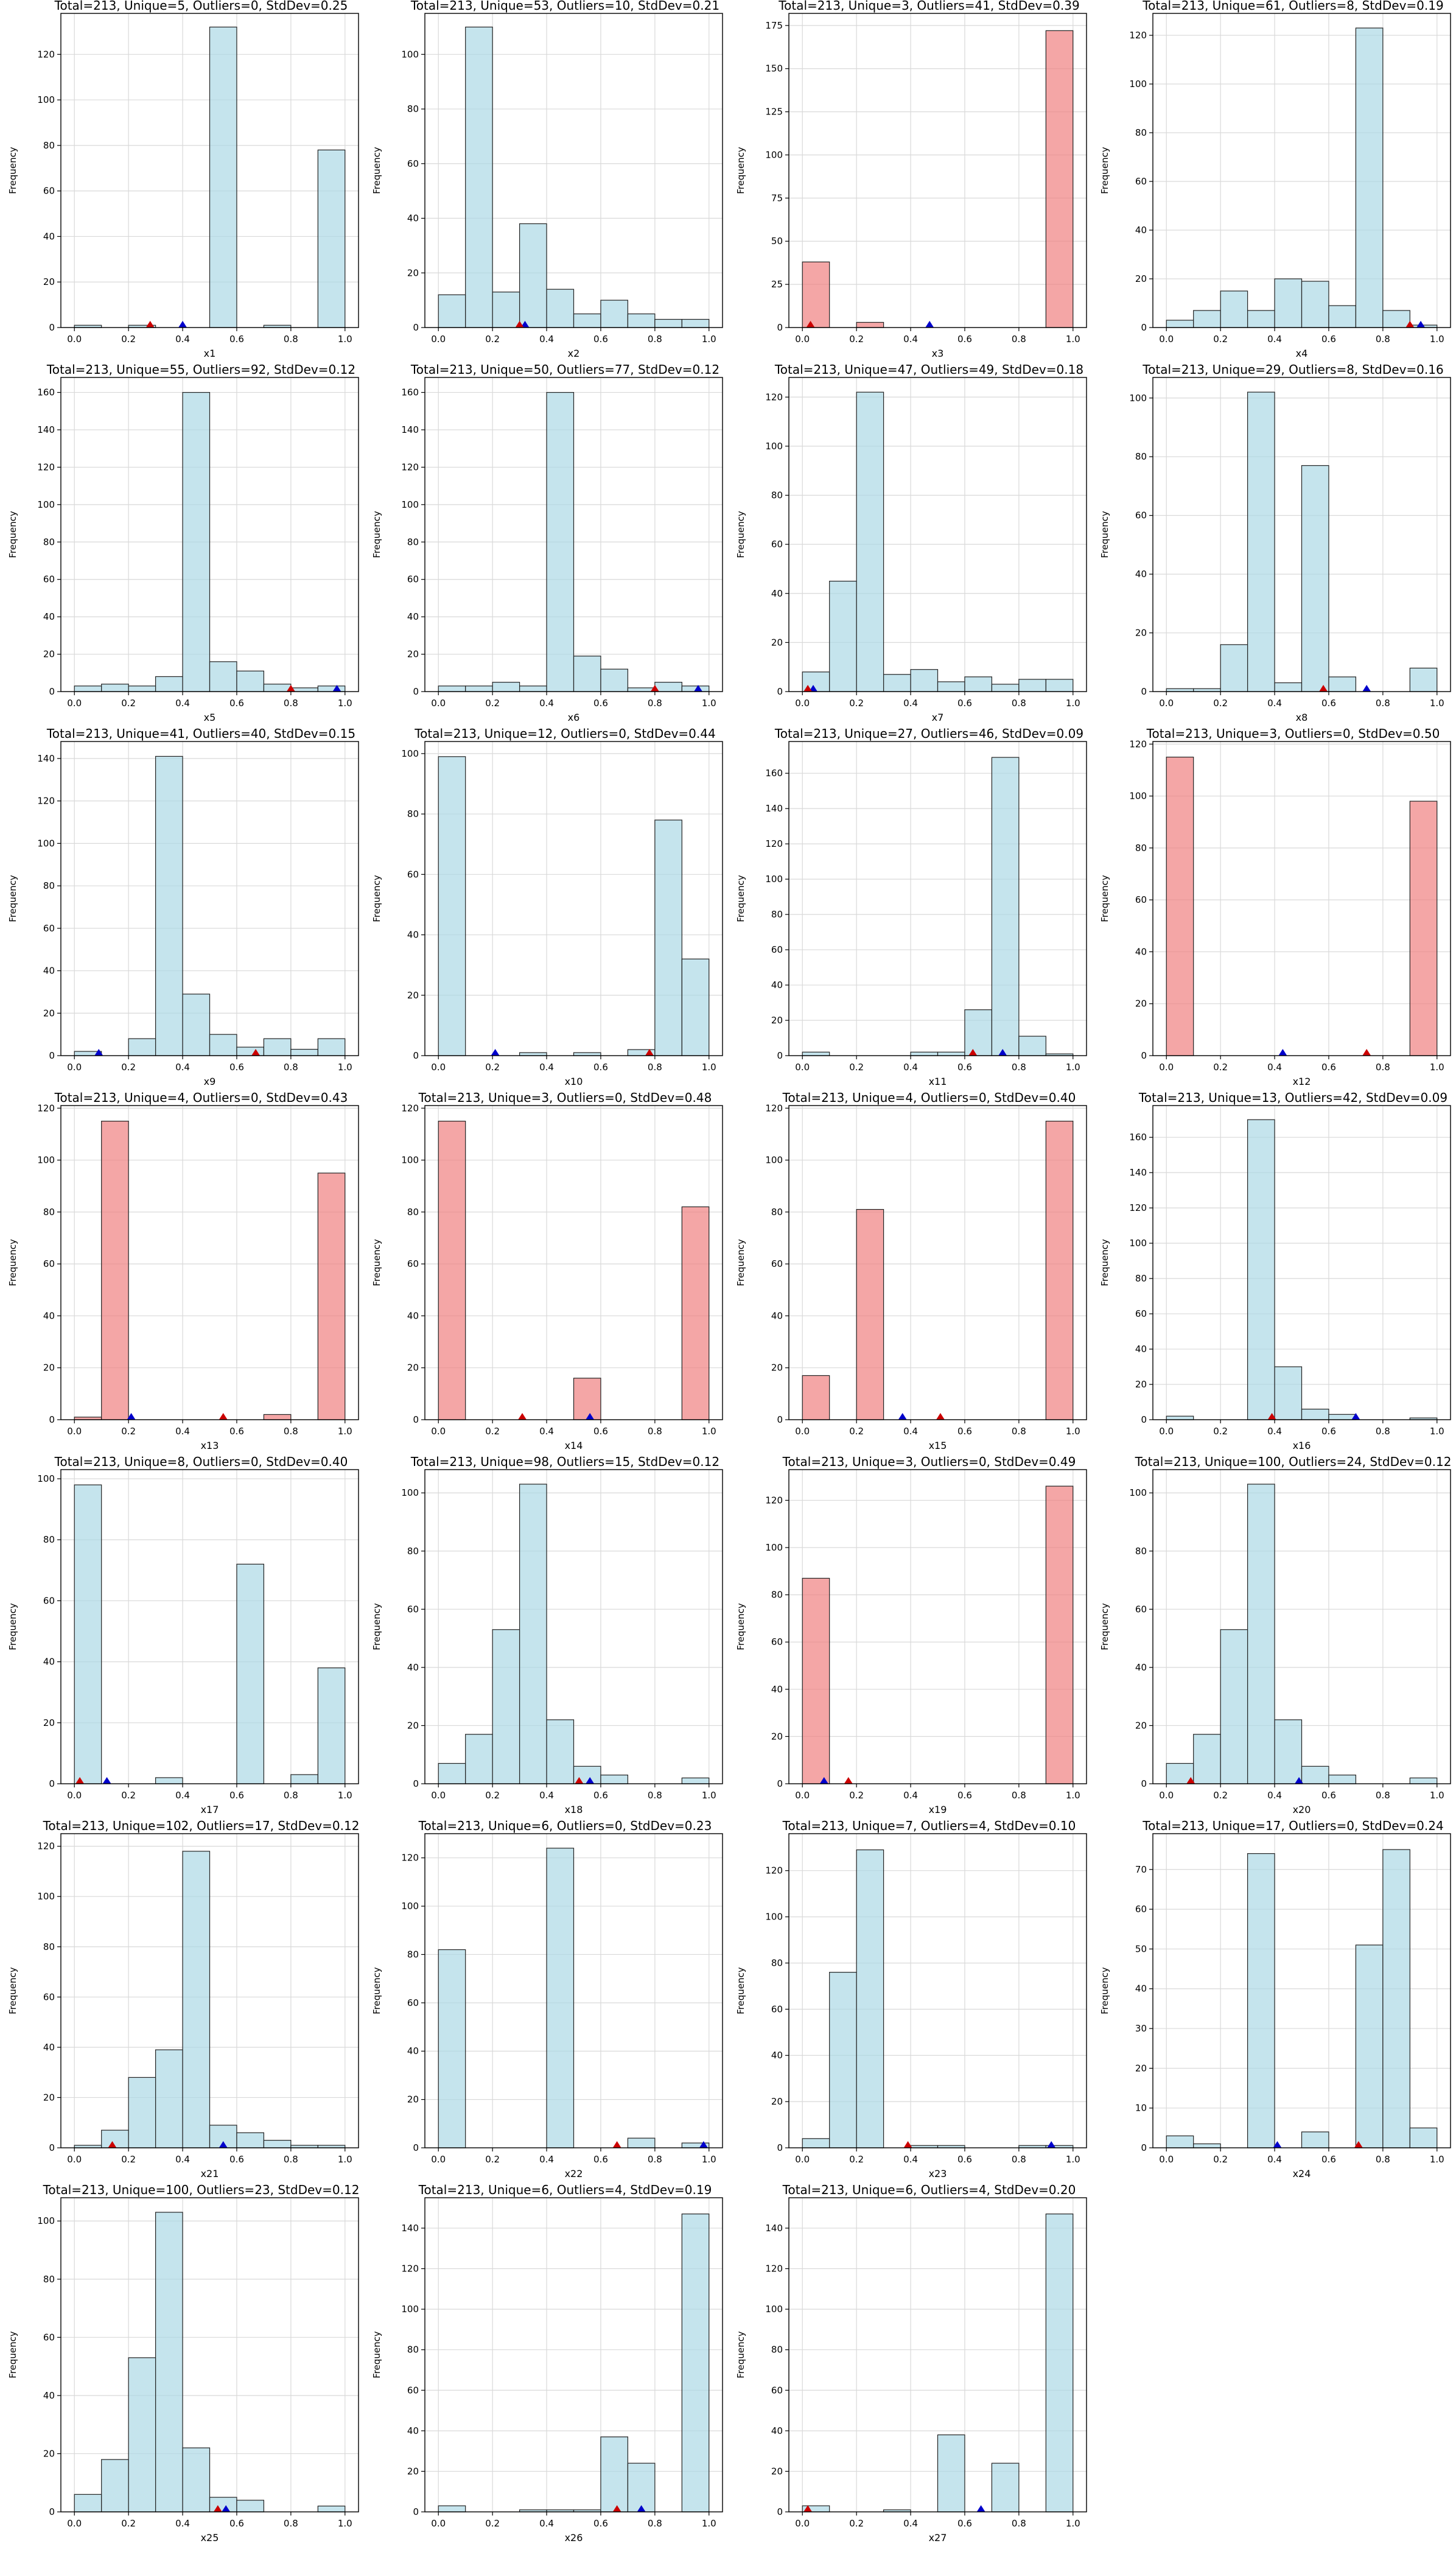 This screenshot has height=2549, width=1456. Describe the element at coordinates (210, 1081) in the screenshot. I see `x-axis-label: x9` at that location.